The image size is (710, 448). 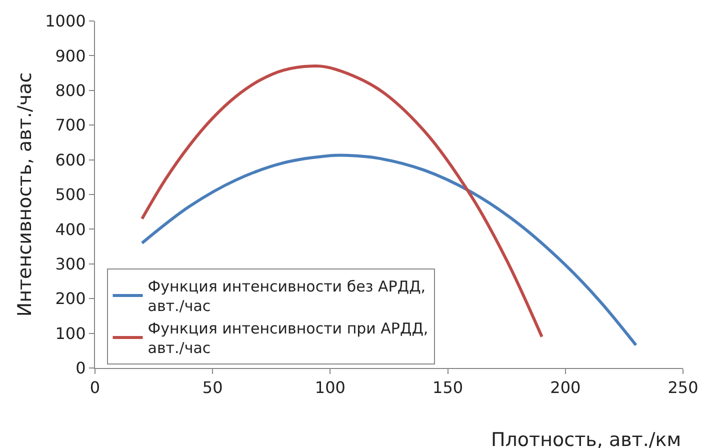 What do you see at coordinates (81, 368) in the screenshot?
I see `y-tick-label: 0` at bounding box center [81, 368].